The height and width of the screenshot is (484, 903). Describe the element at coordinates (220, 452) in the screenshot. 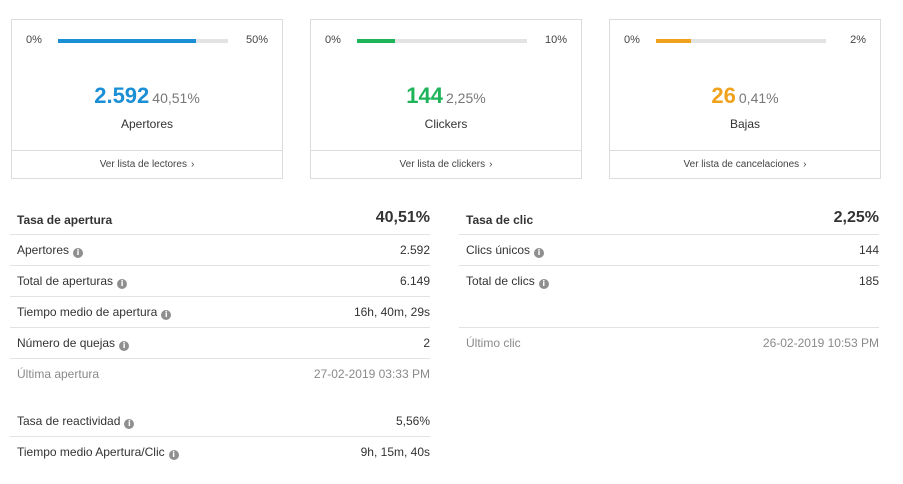

I see `table-row: Tiempo medio Apertura/Clic i 9h, 15m, 40s` at that location.